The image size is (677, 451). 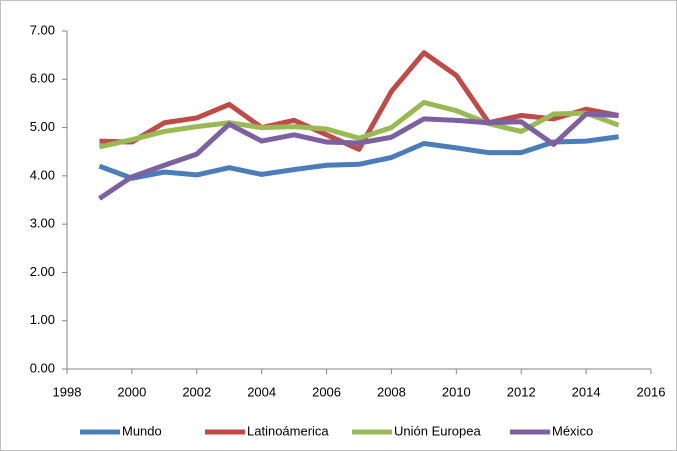 I want to click on x-tick-label: 1998, so click(x=67, y=391).